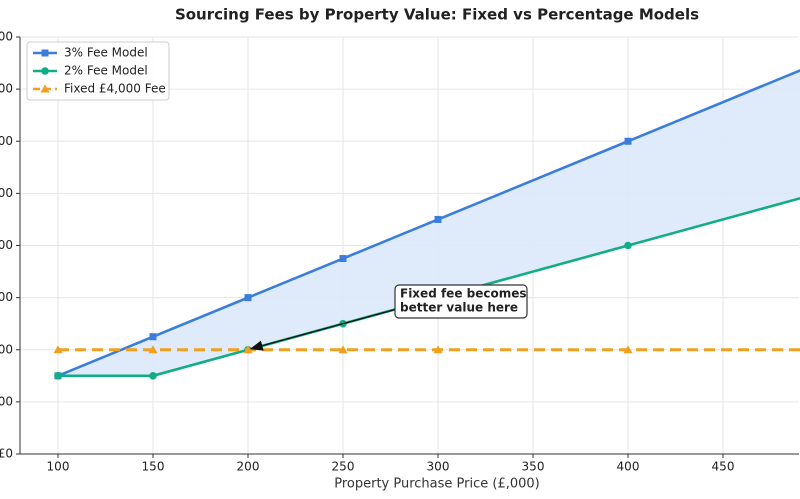 This screenshot has width=800, height=499. Describe the element at coordinates (459, 308) in the screenshot. I see `annotation-text: better value here` at that location.